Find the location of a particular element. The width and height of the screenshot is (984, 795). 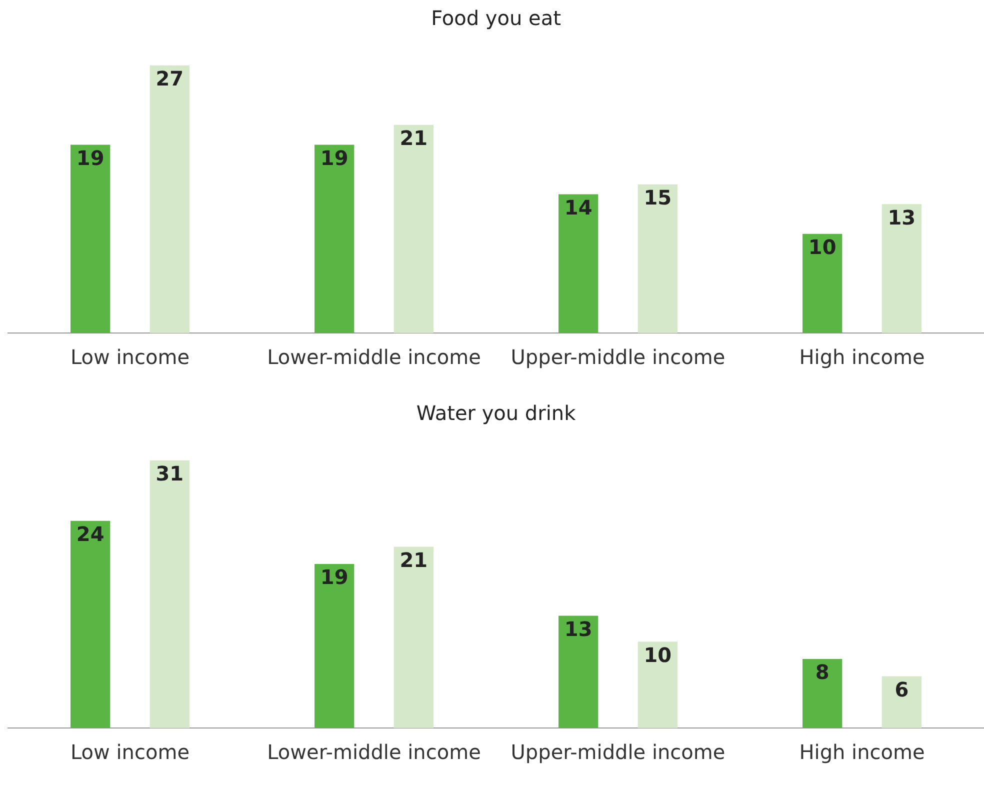

data-label: 24 is located at coordinates (90, 534).